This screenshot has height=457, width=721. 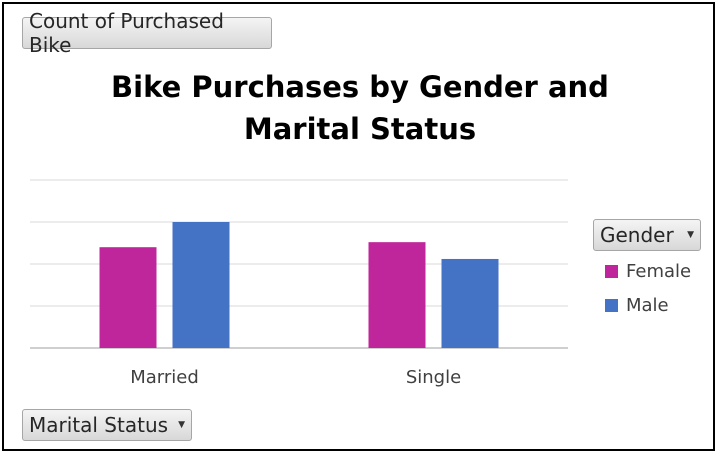 I want to click on legend-label-female: Female, so click(x=659, y=271).